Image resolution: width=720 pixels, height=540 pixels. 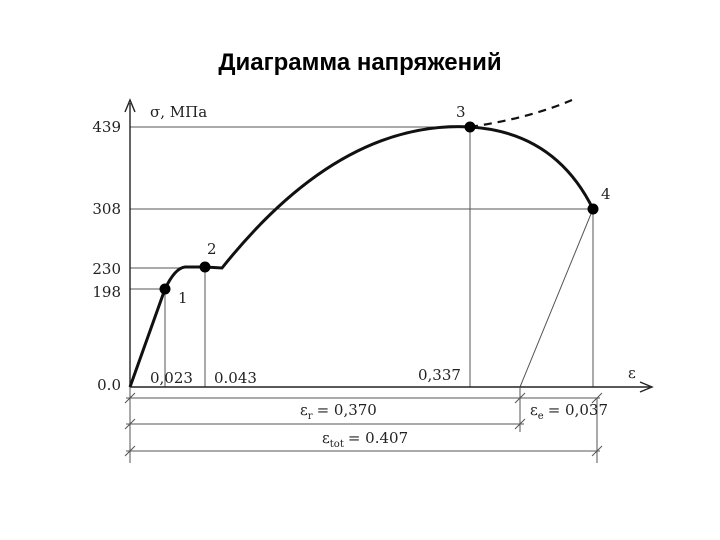 I want to click on dimension-ticks, so click(x=363, y=424).